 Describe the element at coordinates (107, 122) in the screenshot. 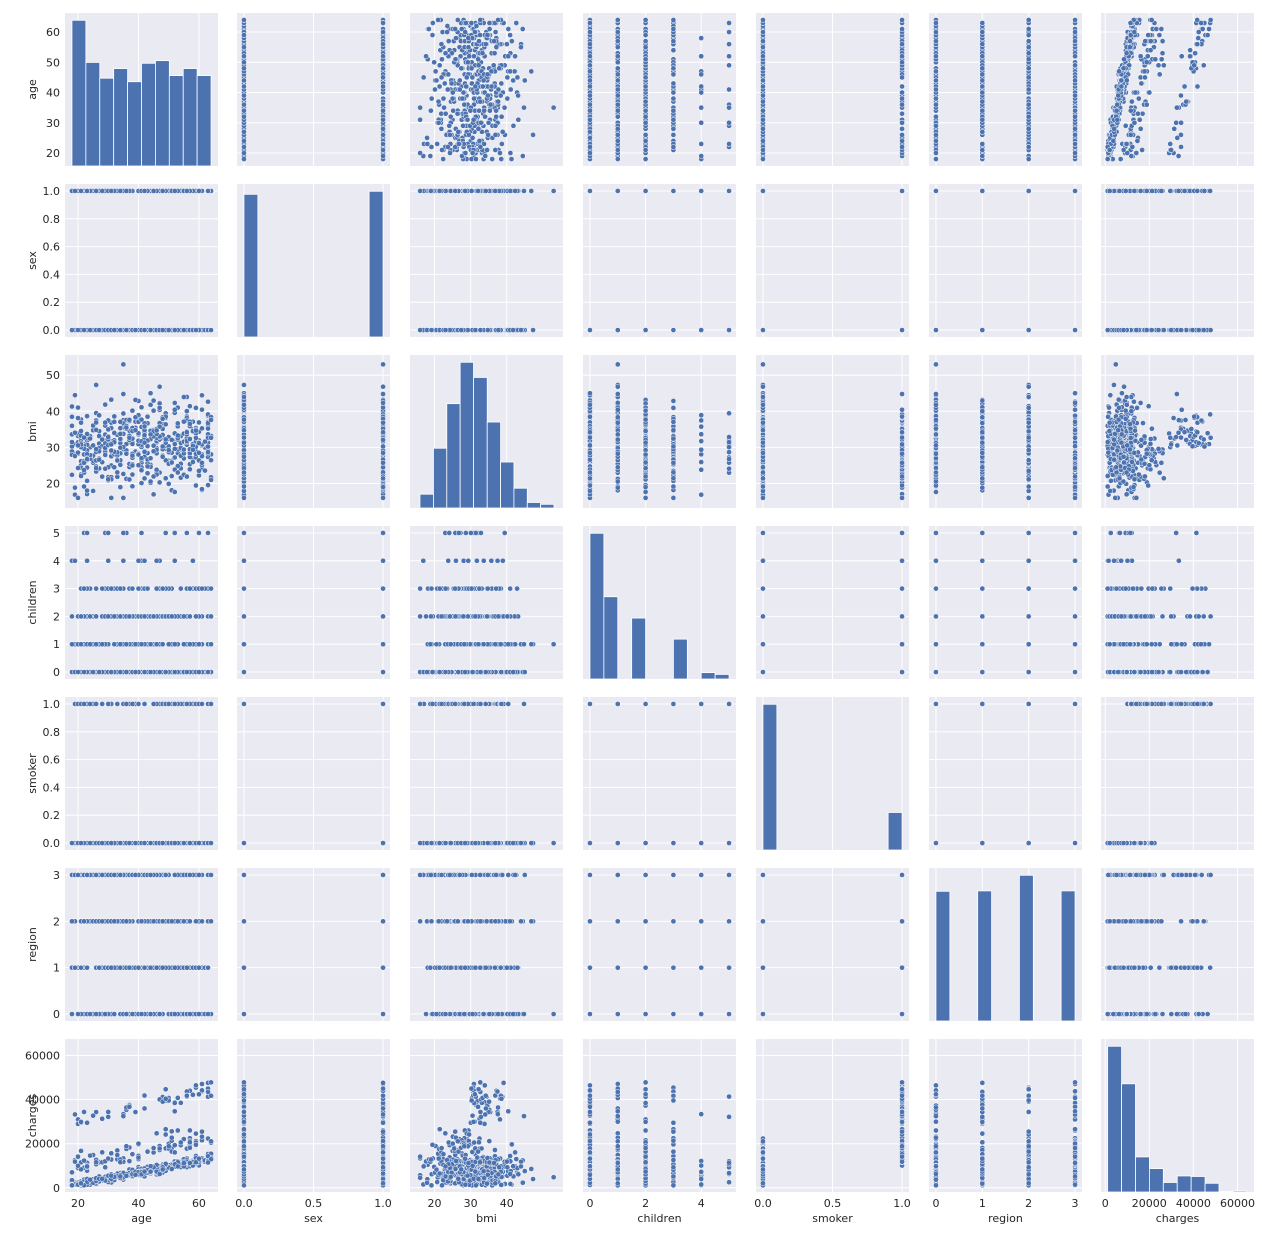

I see `histogram-bar` at that location.